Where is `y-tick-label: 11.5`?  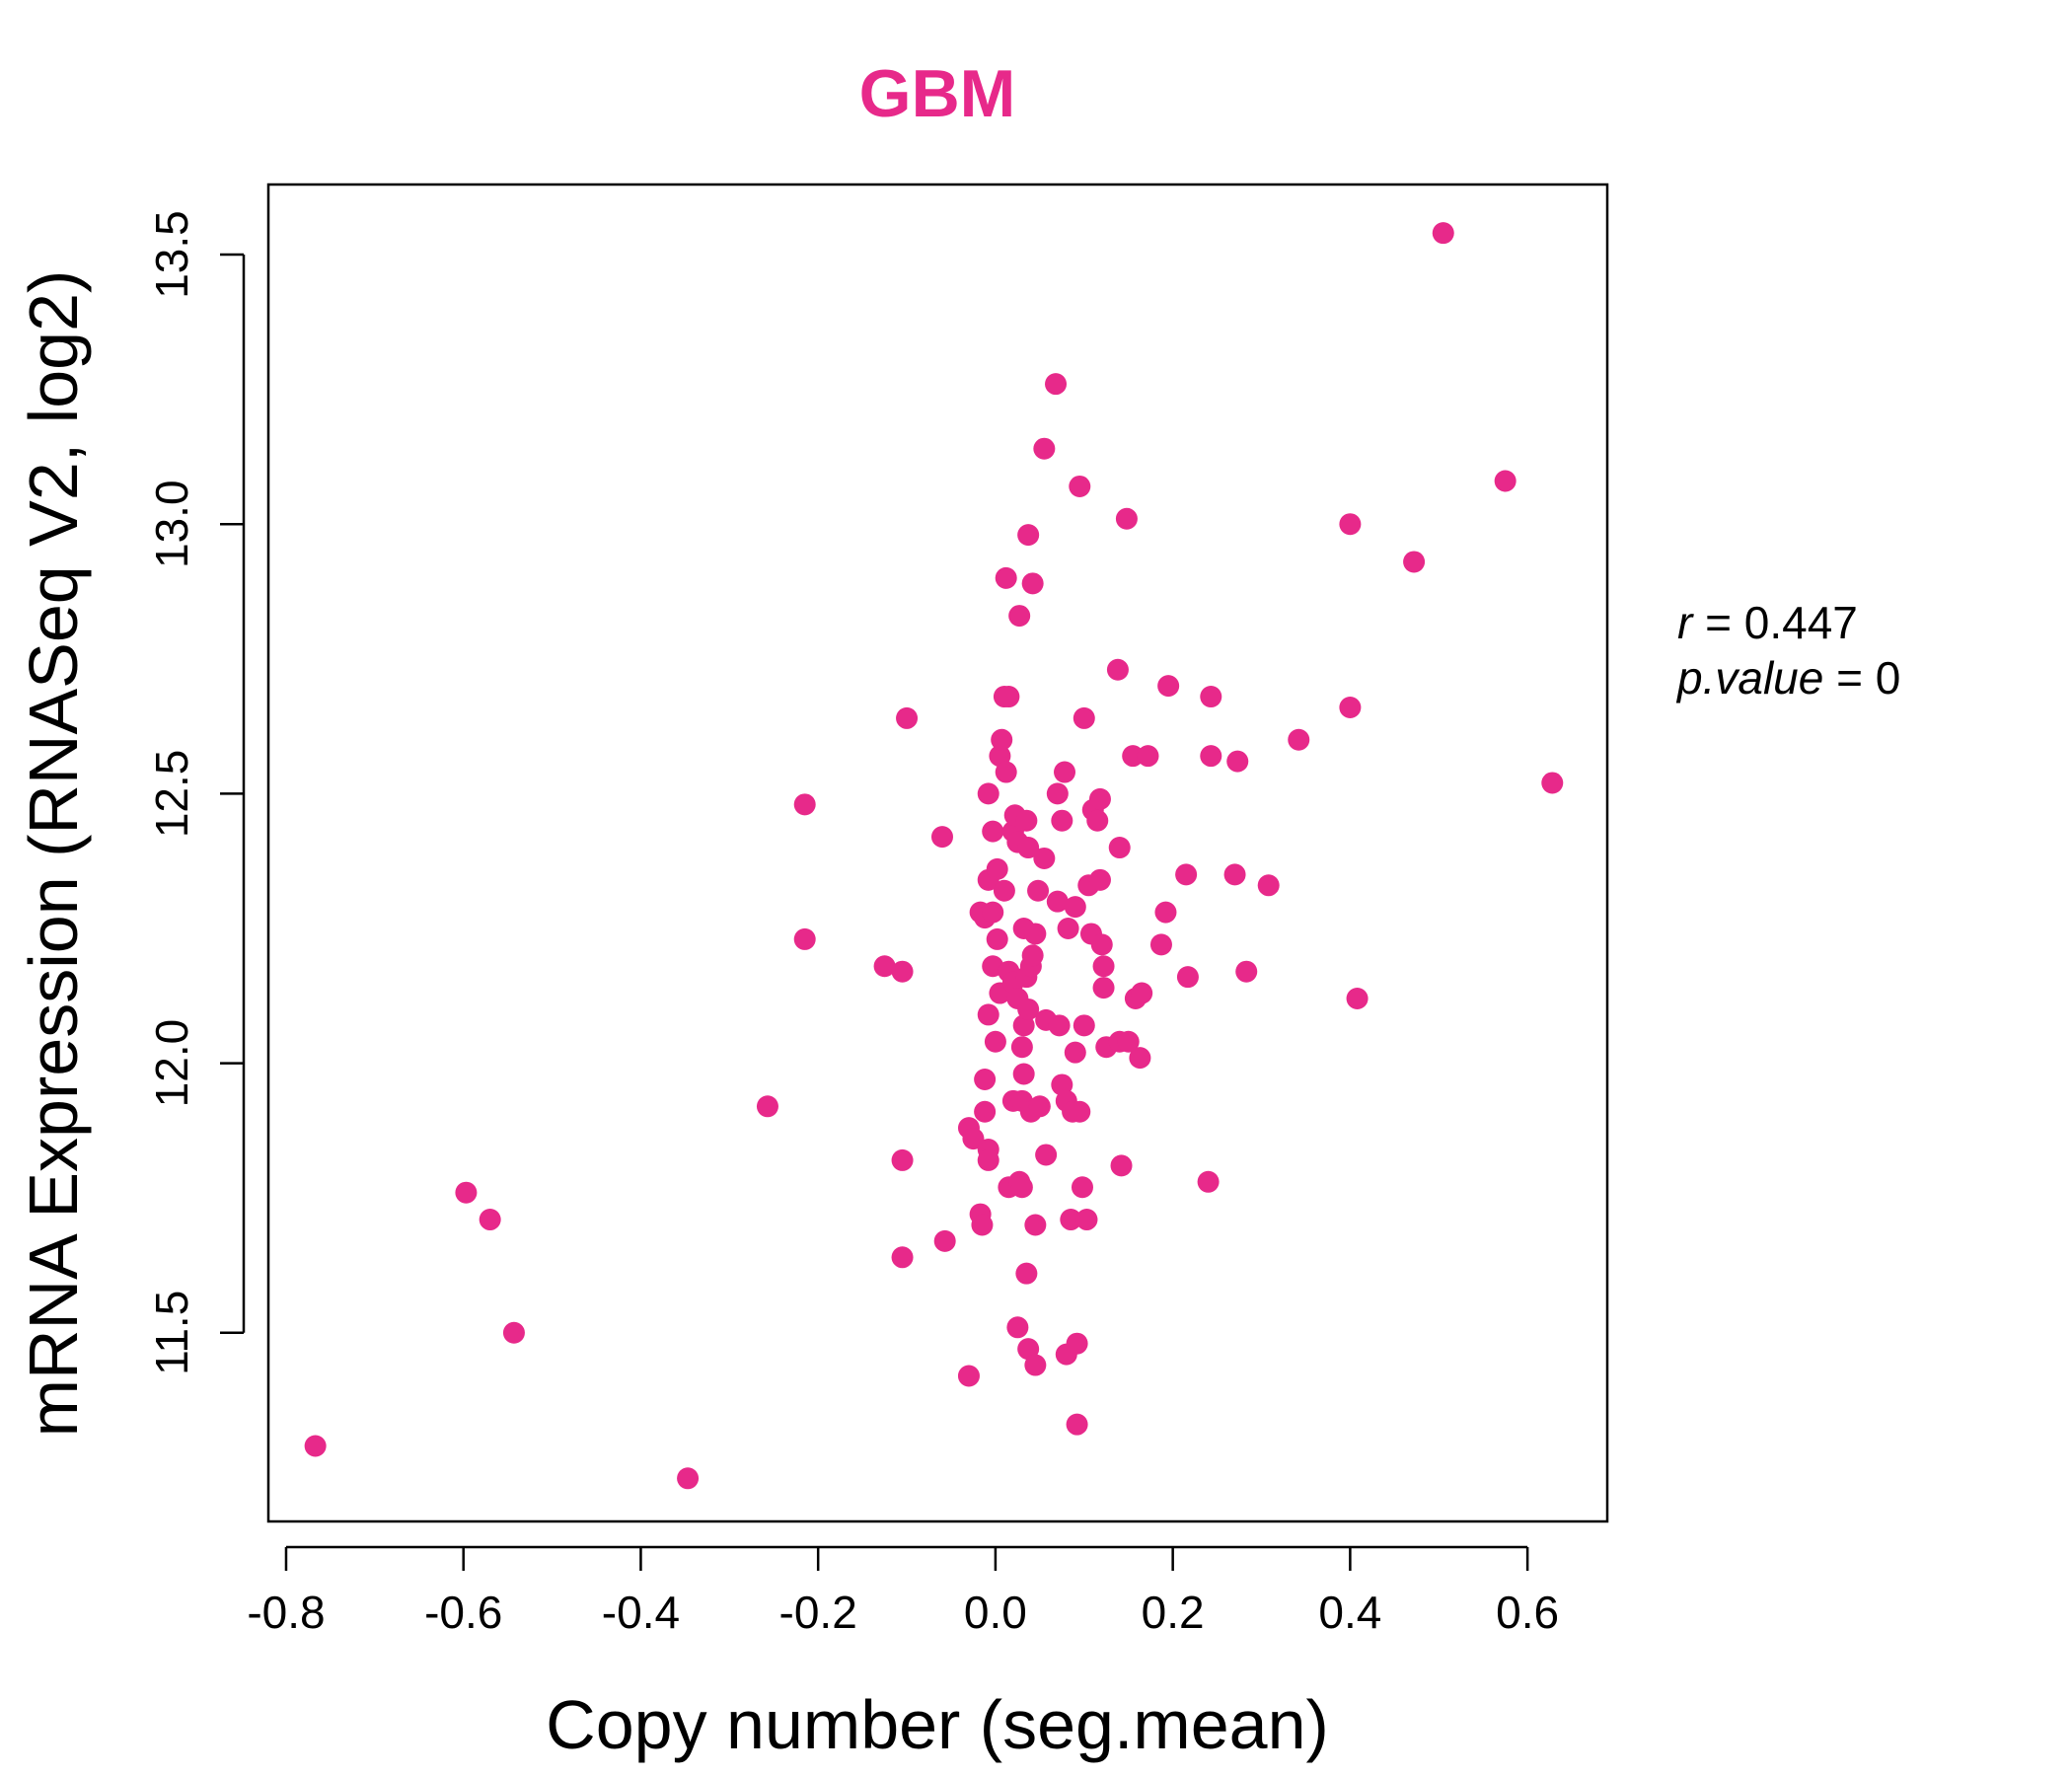 y-tick-label: 11.5 is located at coordinates (172, 1333).